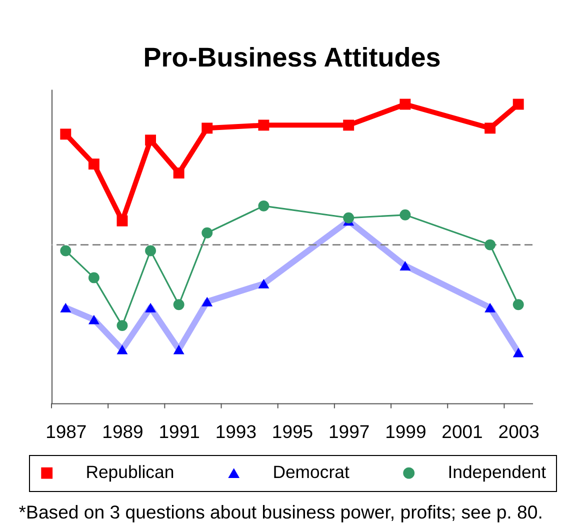  I want to click on legend-label: Democrat, so click(311, 472).